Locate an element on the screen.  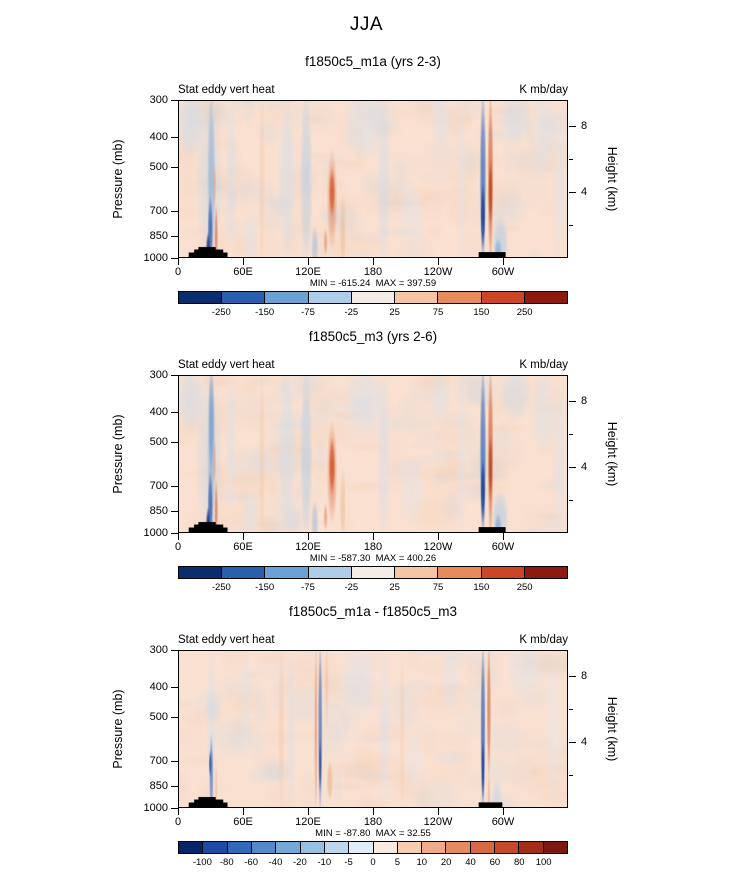
longitude-axis: 0 60E 120E 180 120W 60W is located at coordinates (371, 823).